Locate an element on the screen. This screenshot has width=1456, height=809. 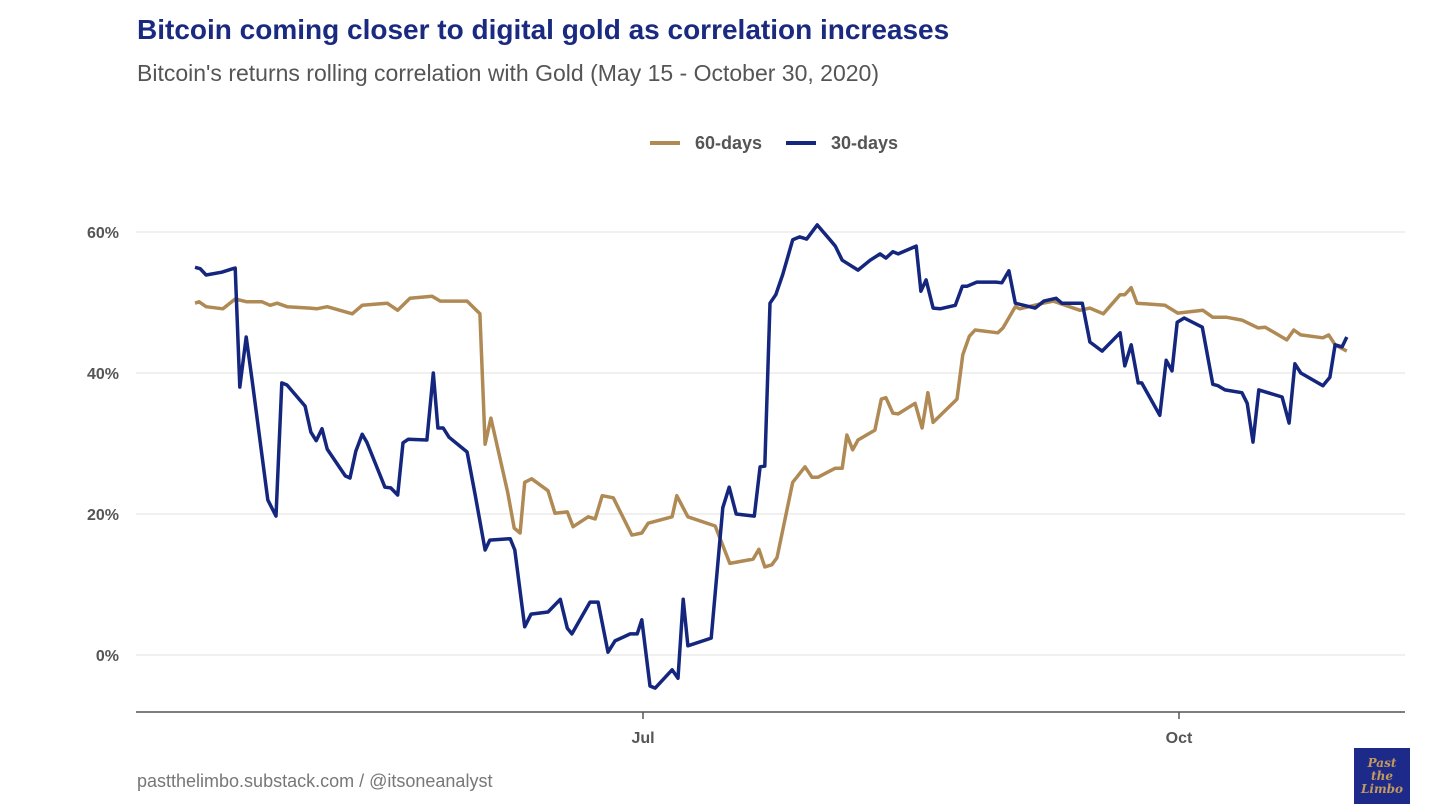
legend-label: 30-days is located at coordinates (864, 143).